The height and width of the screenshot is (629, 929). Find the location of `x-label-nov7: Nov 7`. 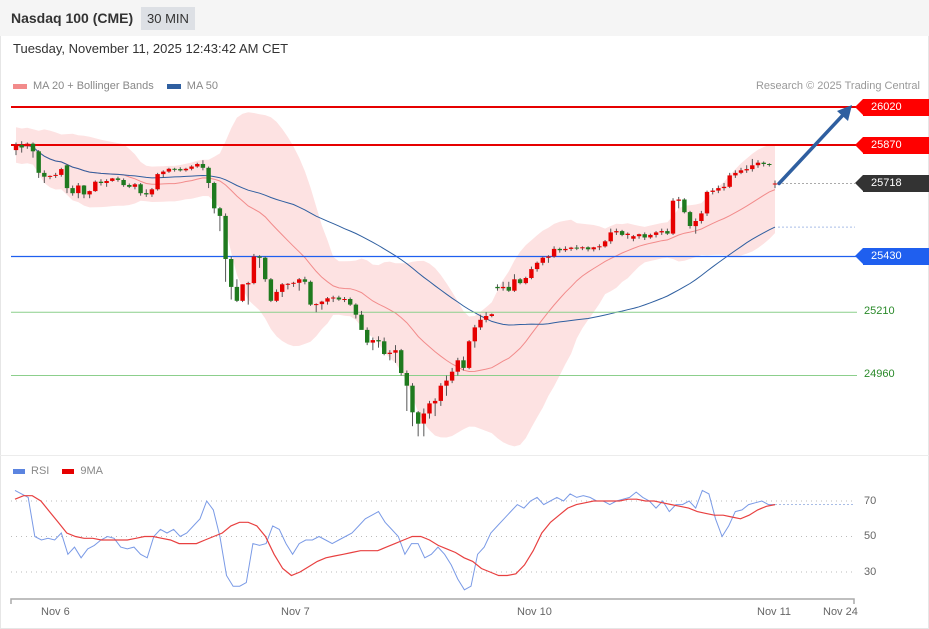

x-label-nov7: Nov 7 is located at coordinates (295, 612).